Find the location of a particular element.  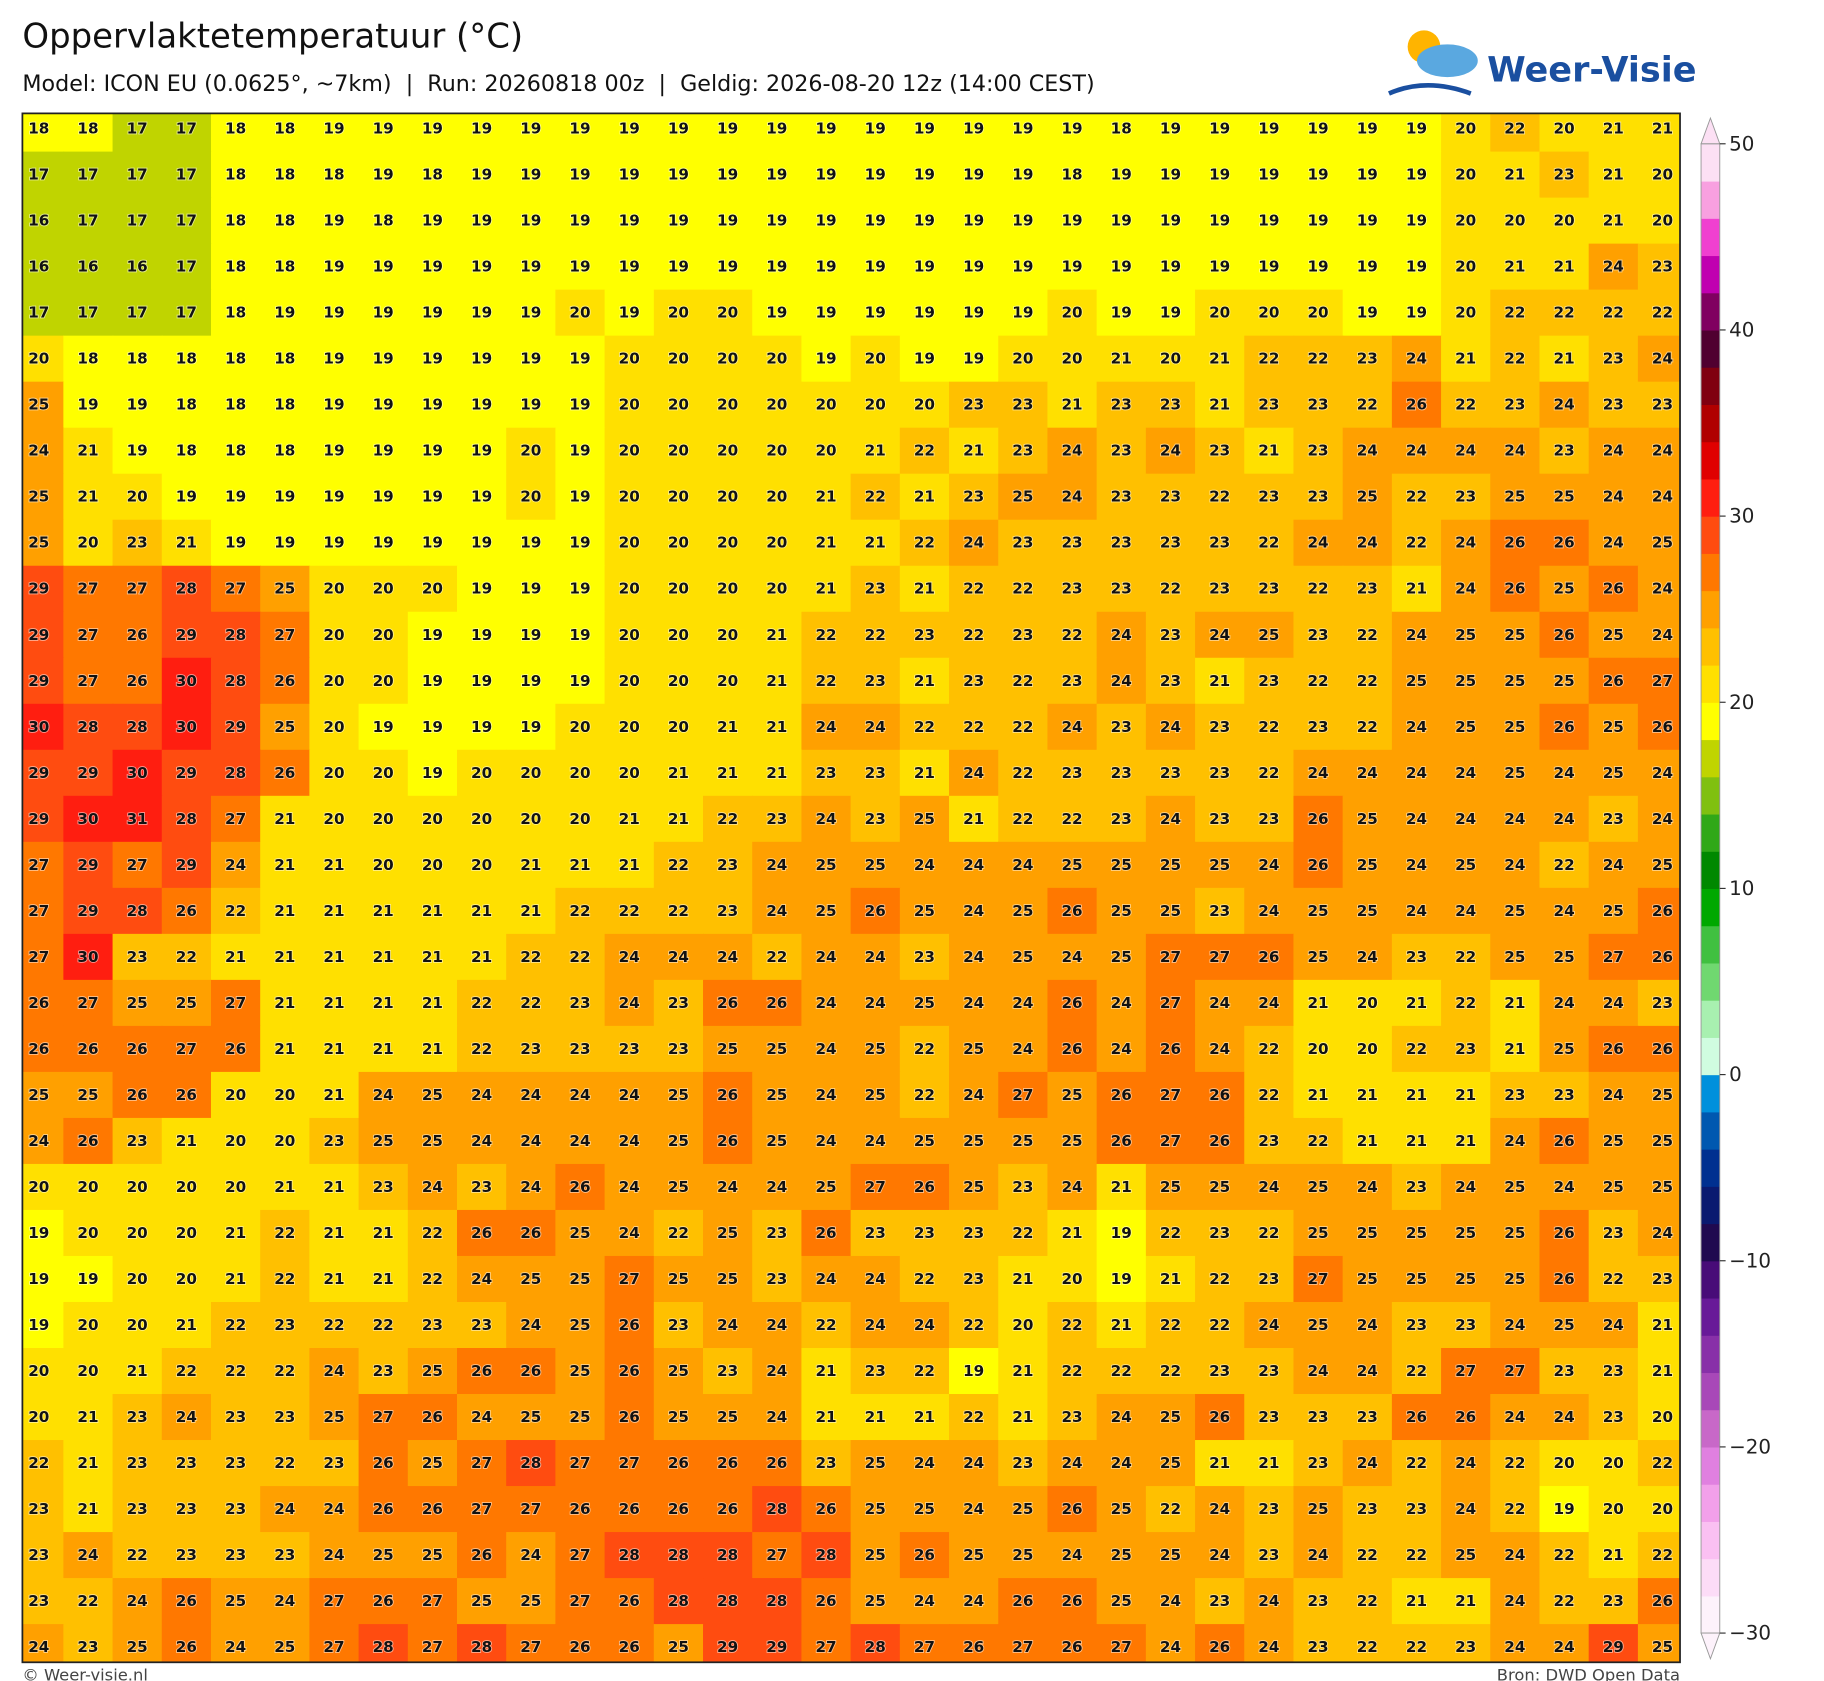

colorbar-tick-label: 40 is located at coordinates (1741, 329).